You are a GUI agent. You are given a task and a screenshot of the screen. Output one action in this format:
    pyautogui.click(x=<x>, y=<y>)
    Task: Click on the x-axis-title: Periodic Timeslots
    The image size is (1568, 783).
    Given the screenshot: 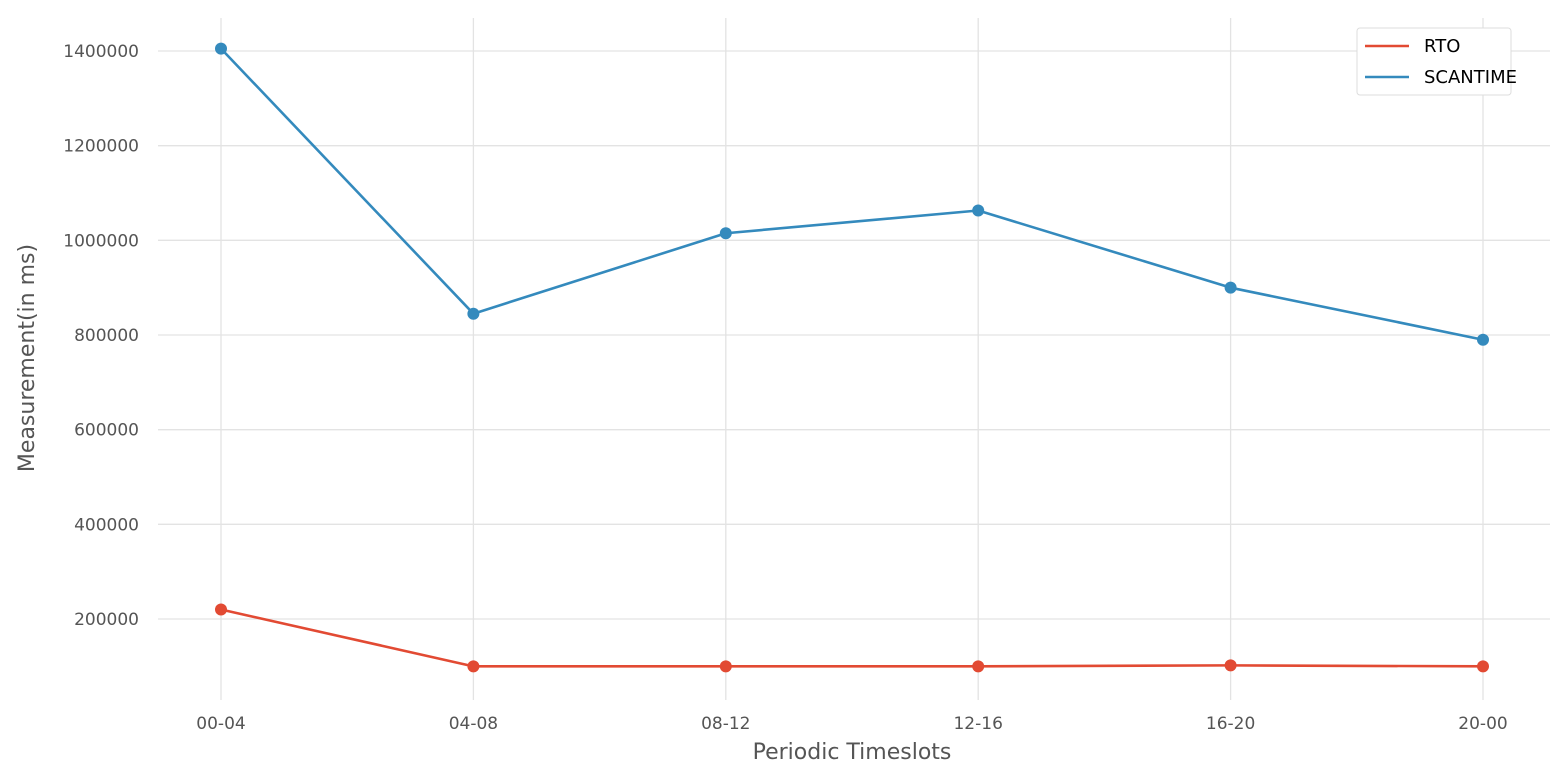 What is the action you would take?
    pyautogui.click(x=852, y=752)
    